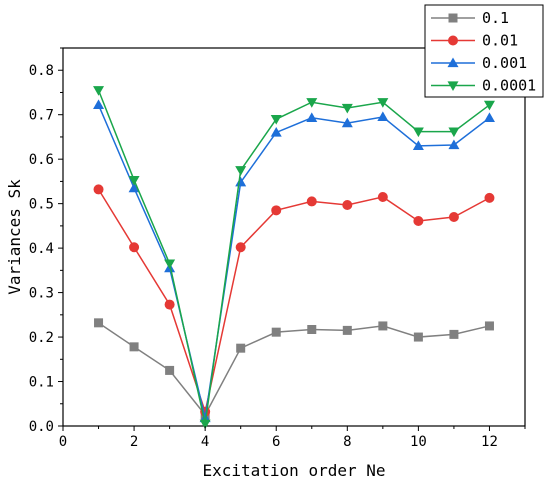 The width and height of the screenshot is (550, 486). What do you see at coordinates (500, 41) in the screenshot?
I see `legend-label: 0.01` at bounding box center [500, 41].